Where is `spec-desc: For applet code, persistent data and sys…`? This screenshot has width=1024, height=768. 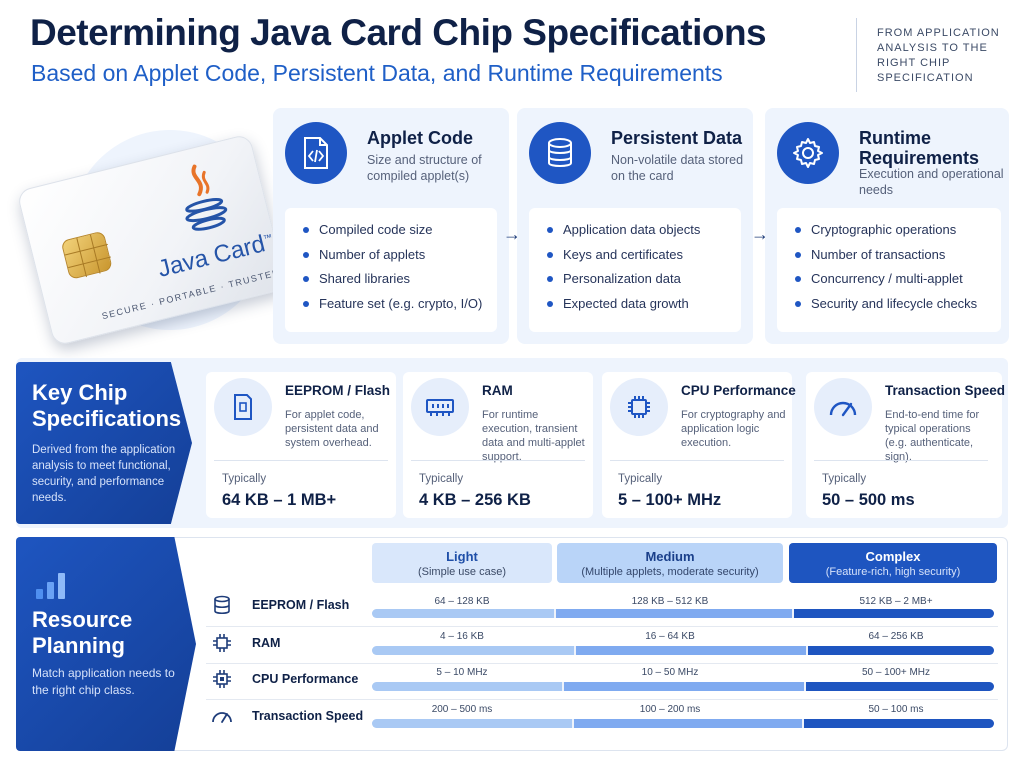
spec-desc: For applet code, persistent data and sys… is located at coordinates (332, 429).